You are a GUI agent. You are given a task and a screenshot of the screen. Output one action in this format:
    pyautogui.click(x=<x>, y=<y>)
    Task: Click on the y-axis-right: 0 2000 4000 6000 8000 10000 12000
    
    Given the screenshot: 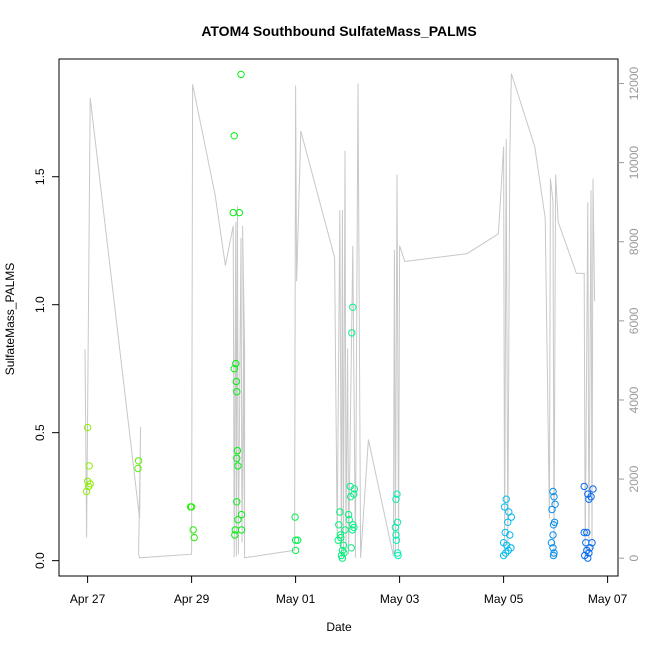 What is the action you would take?
    pyautogui.click(x=629, y=314)
    